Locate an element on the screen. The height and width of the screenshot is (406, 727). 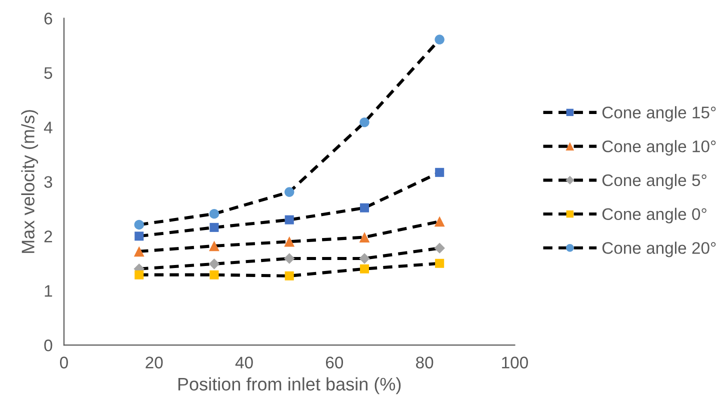
legend-label: Cone angle 20° is located at coordinates (659, 250).